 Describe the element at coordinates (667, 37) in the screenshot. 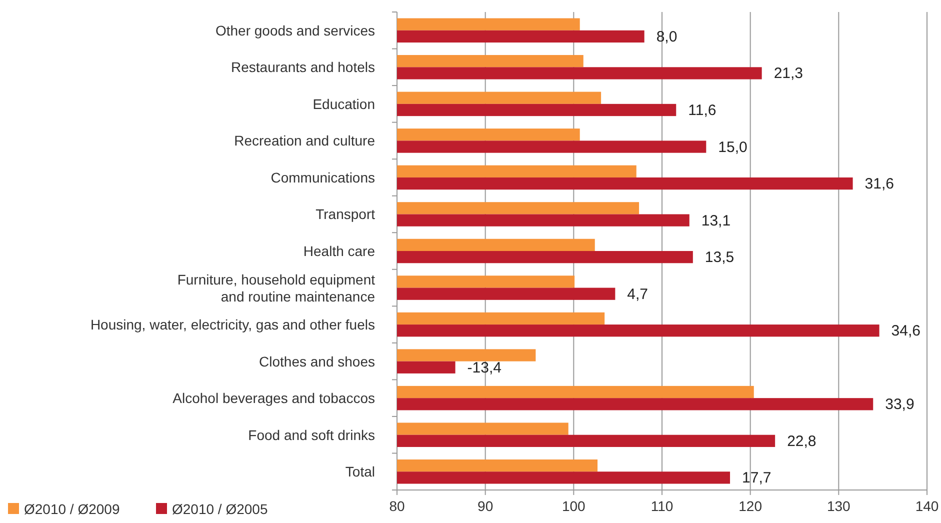

I see `annotation: 8,0` at that location.